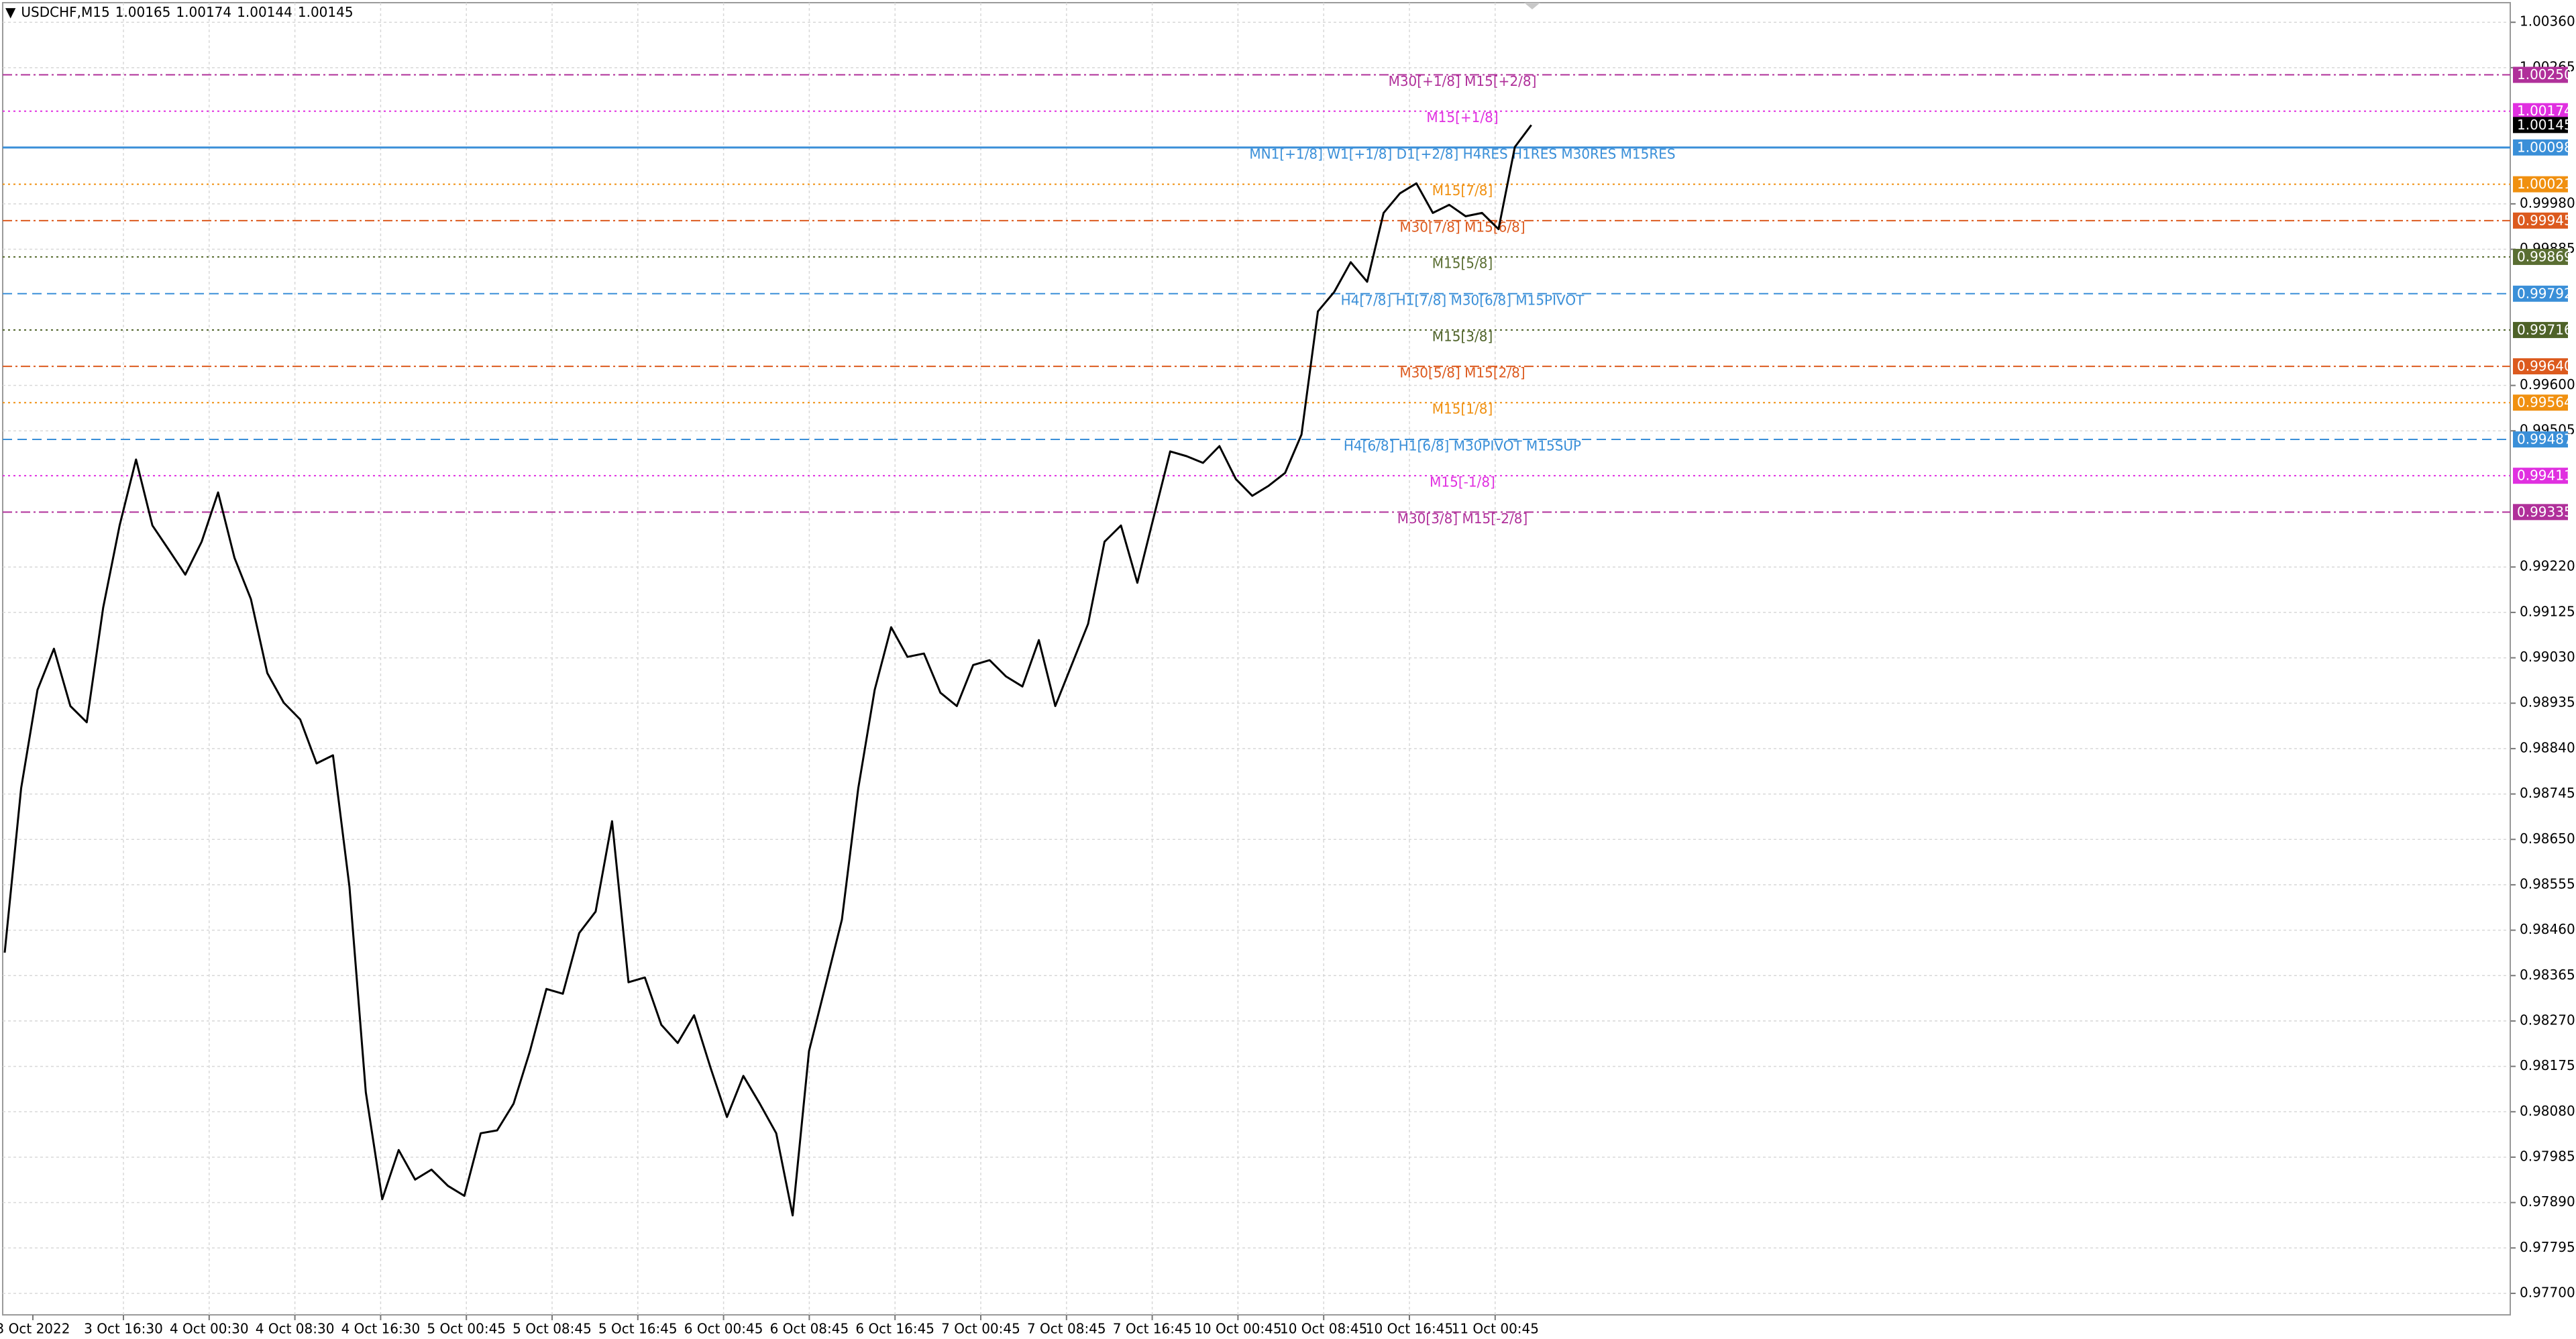  What do you see at coordinates (204, 12) in the screenshot?
I see `ohlc-high: 1.00174` at bounding box center [204, 12].